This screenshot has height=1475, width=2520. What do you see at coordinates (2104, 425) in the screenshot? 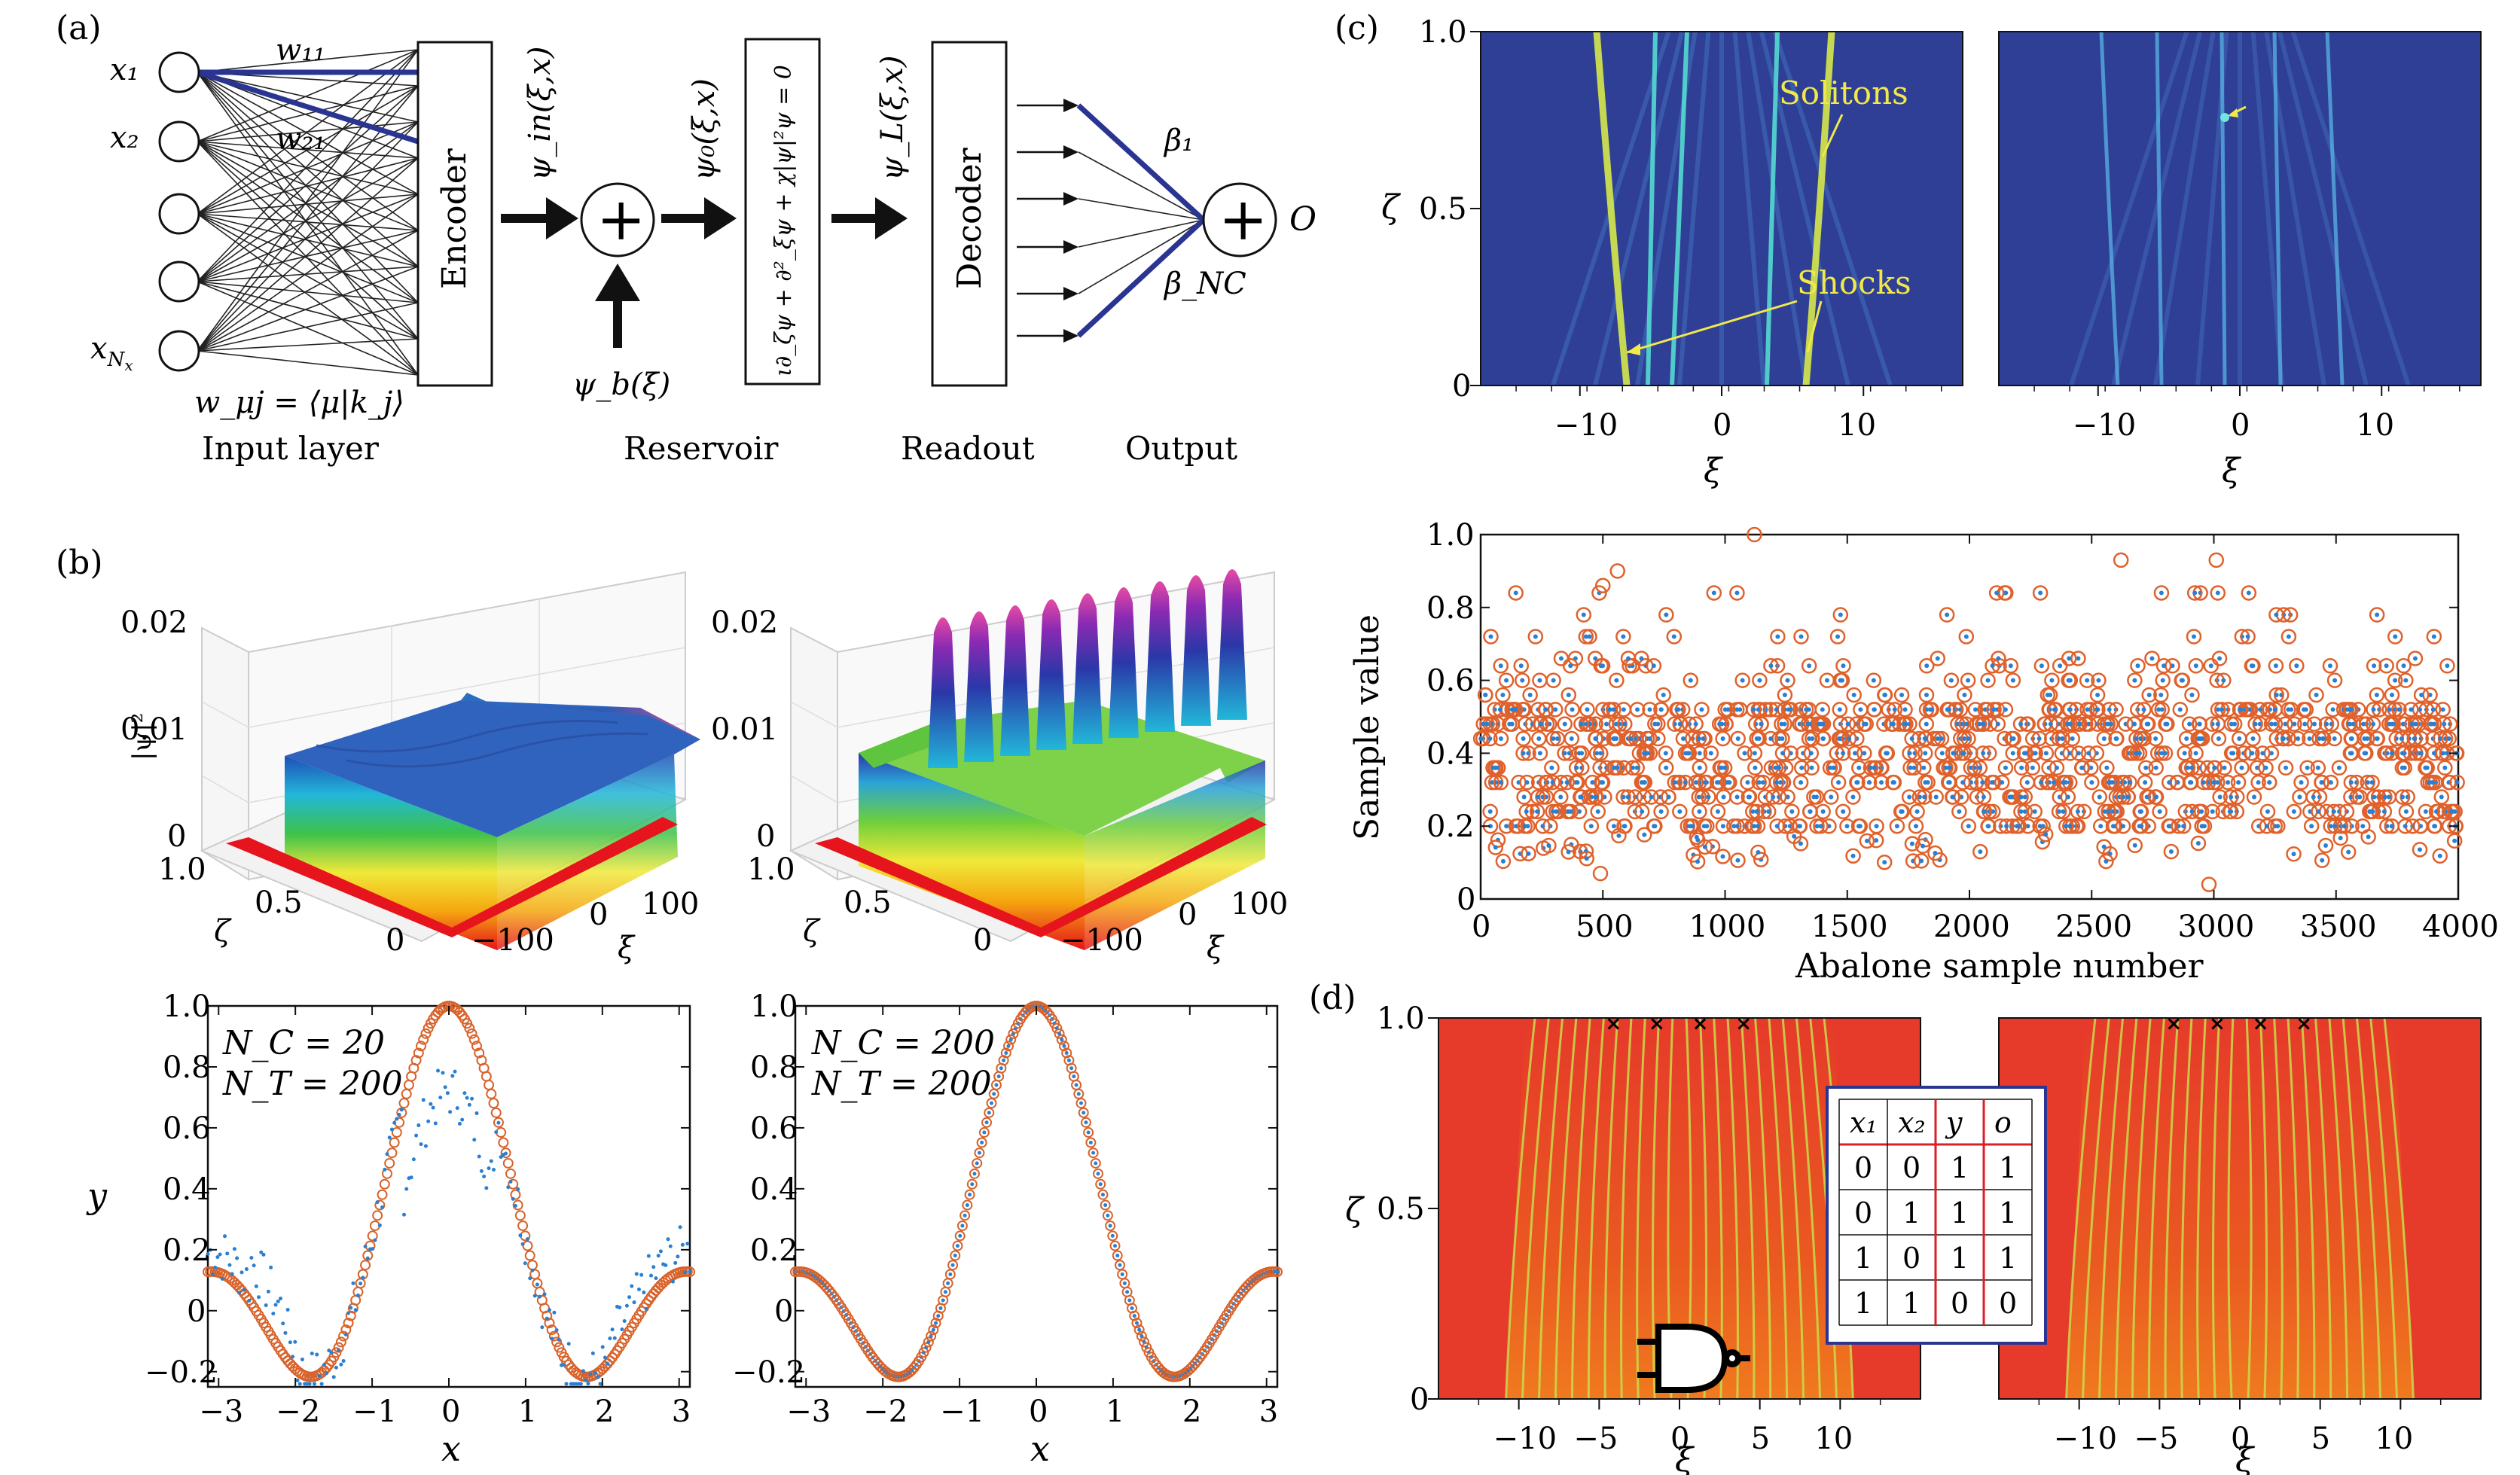
I see `heat-xtick: −10` at bounding box center [2104, 425].